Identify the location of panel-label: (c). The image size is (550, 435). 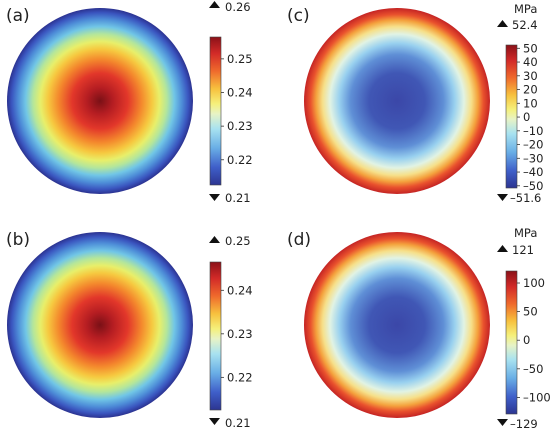
(298, 16).